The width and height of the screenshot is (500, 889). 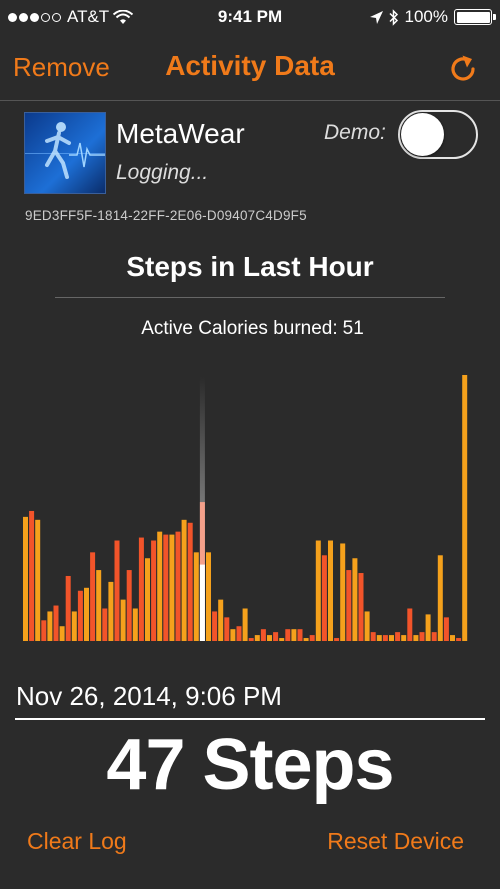 What do you see at coordinates (353, 328) in the screenshot?
I see `calories-value: 51` at bounding box center [353, 328].